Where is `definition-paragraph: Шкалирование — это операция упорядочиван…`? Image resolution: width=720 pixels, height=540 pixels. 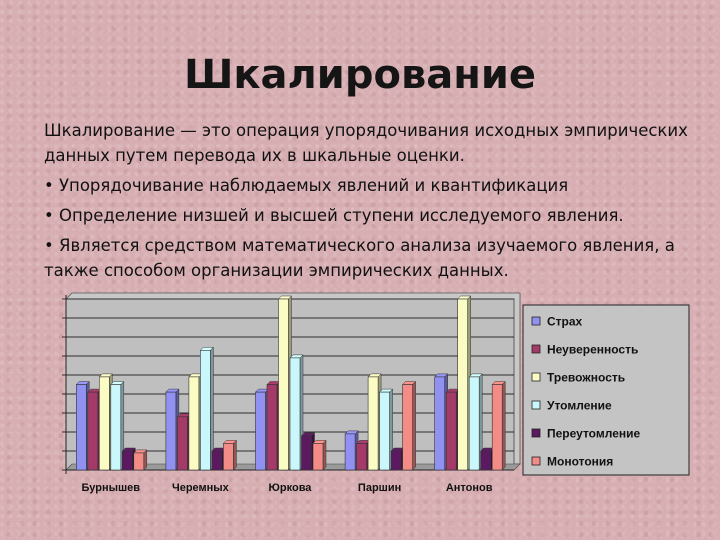 definition-paragraph: Шкалирование — это операция упорядочиван… is located at coordinates (374, 143).